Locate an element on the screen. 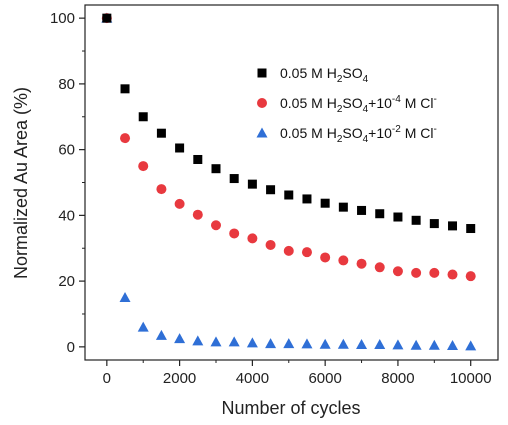  x-tick-label: 10000 is located at coordinates (471, 378).